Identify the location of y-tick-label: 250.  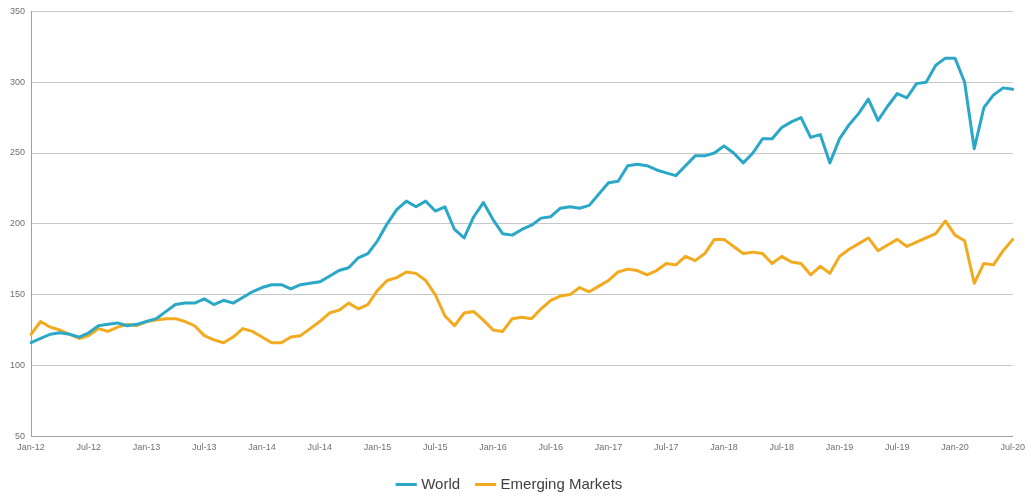
(17, 152).